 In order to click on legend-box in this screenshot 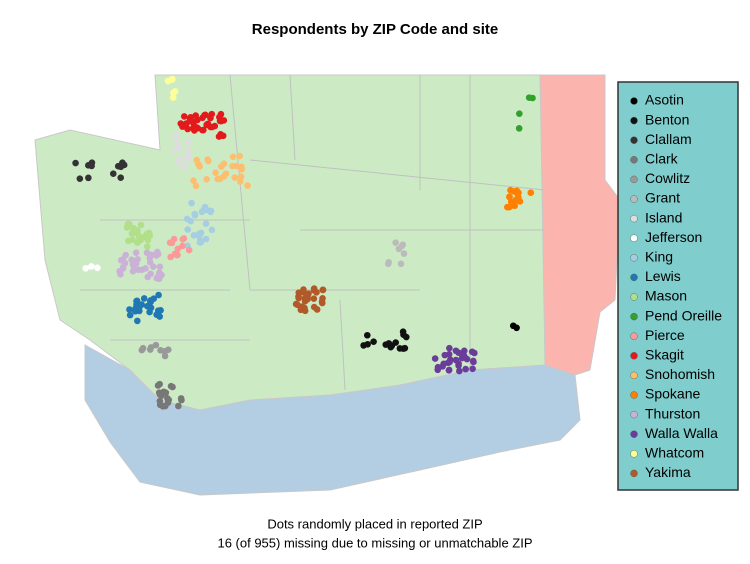, I will do `click(678, 286)`.